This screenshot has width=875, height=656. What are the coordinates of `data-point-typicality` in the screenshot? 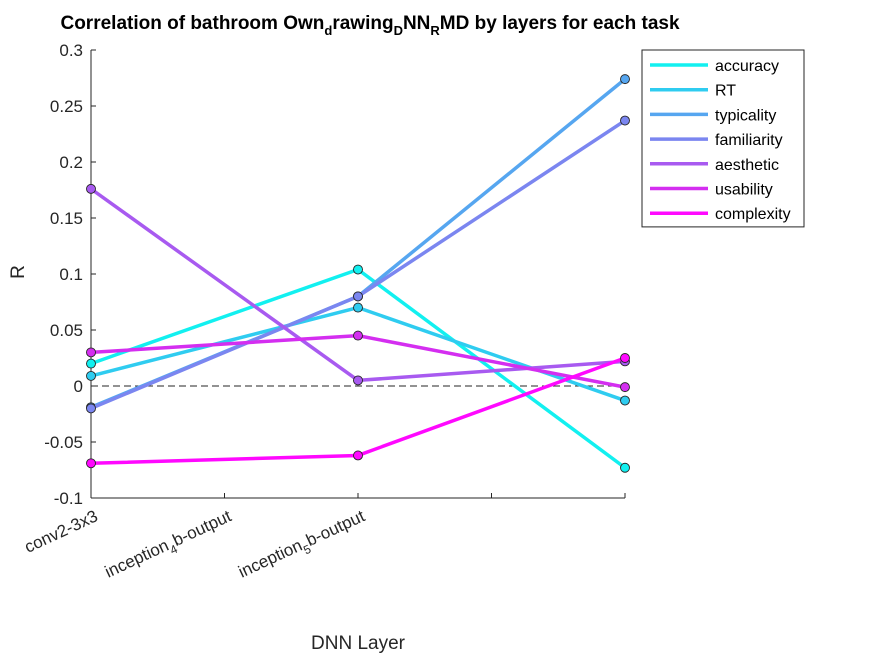 It's located at (625, 79).